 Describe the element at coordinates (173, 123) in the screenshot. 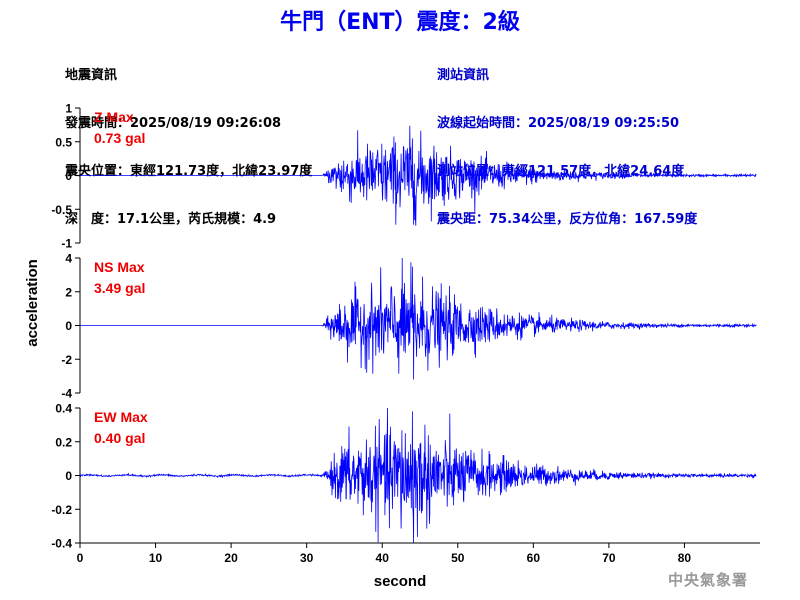

I see `quake-time: 發震時間：2025/08/19 09:26:08` at that location.